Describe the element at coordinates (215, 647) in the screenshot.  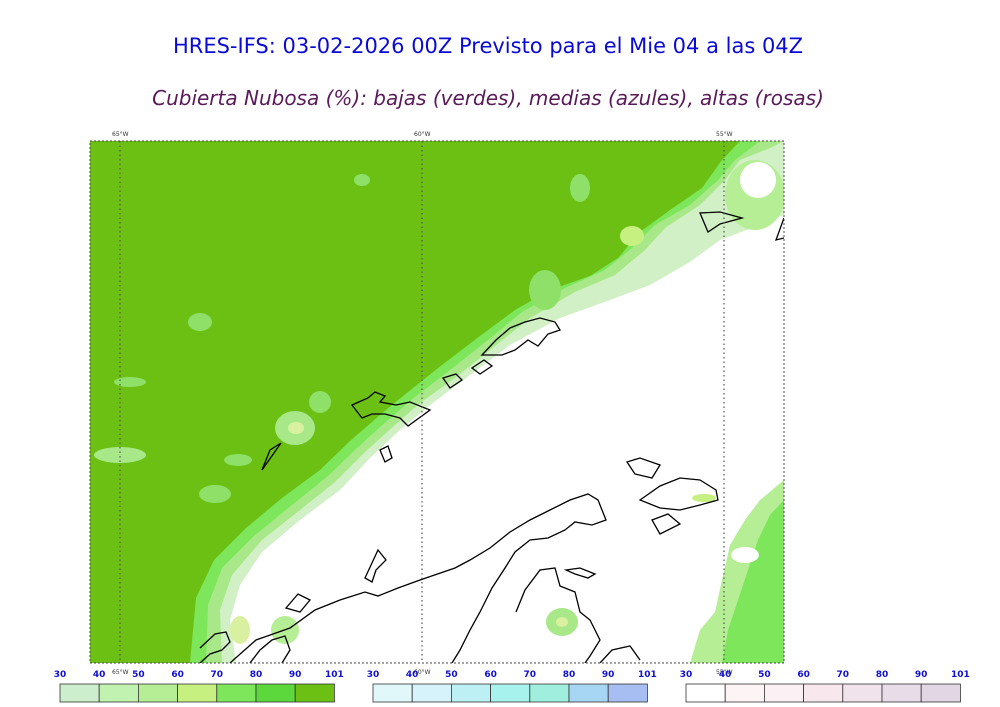
I see `coast-sw` at that location.